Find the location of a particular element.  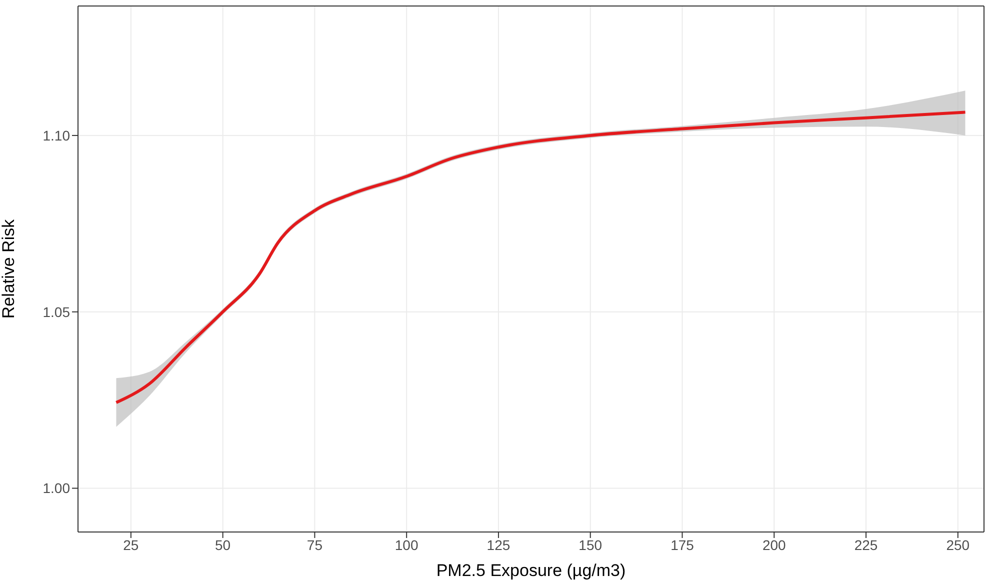

y-tick-label: 1.05 is located at coordinates (56, 312).